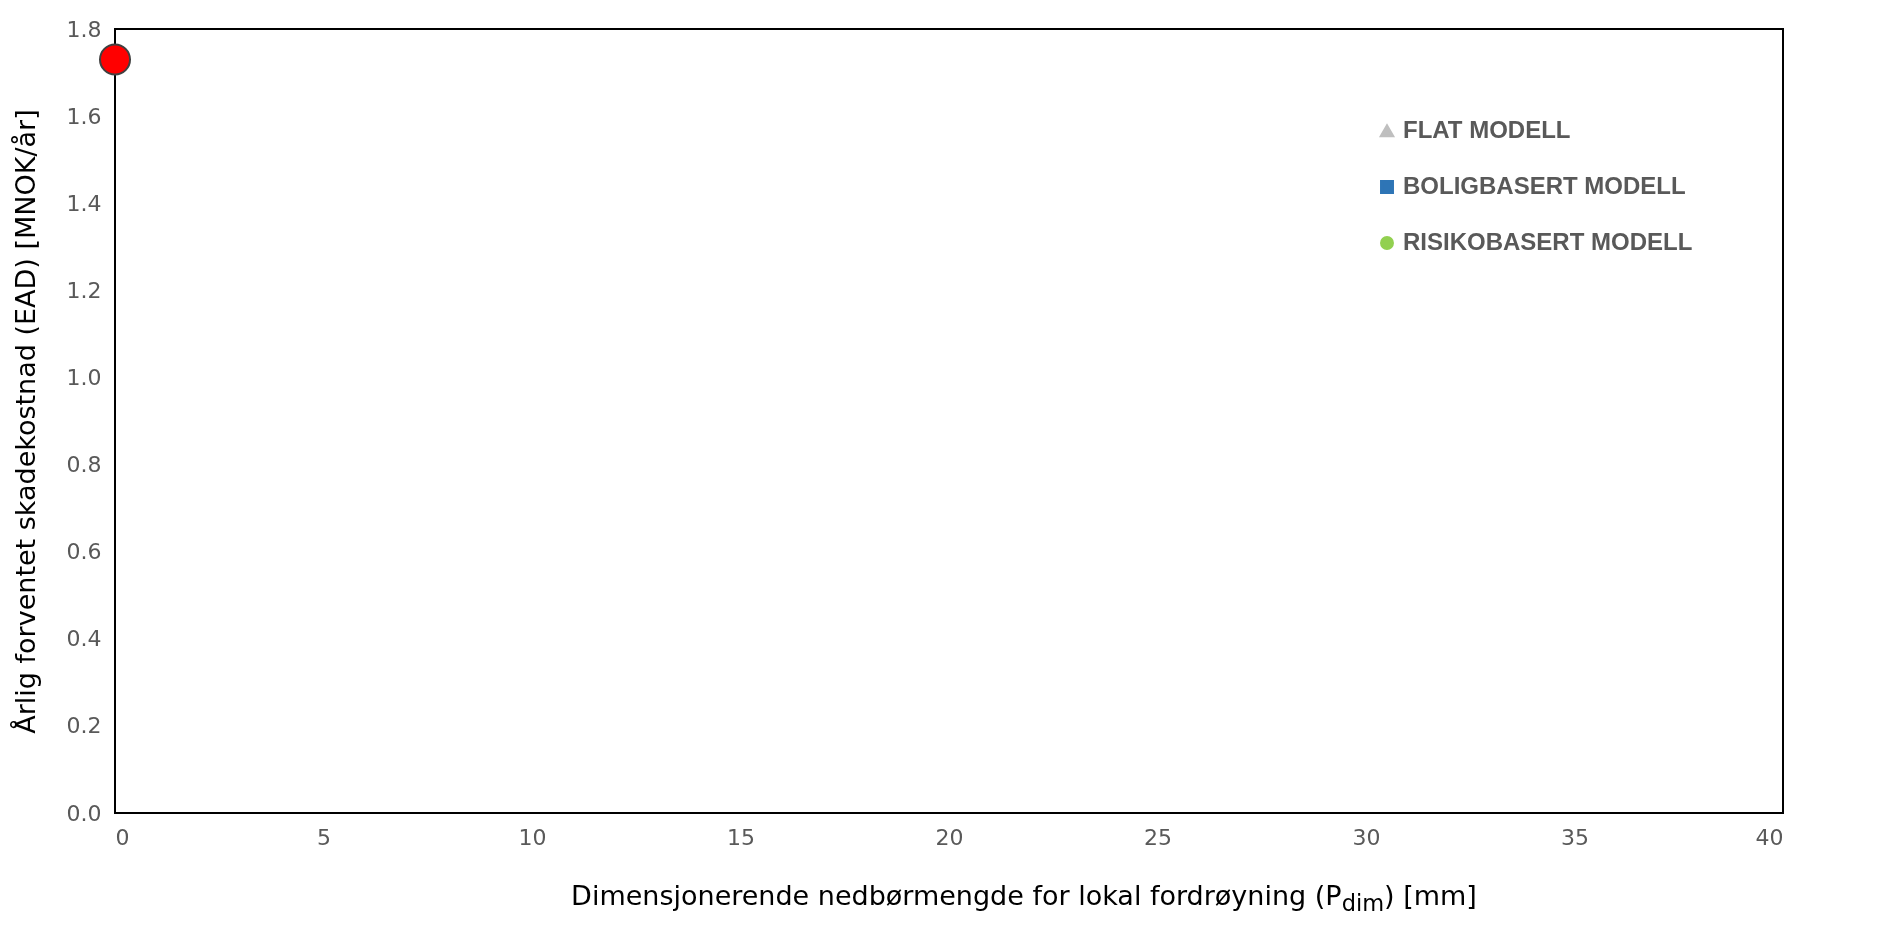  What do you see at coordinates (1769, 837) in the screenshot?
I see `x-tick-label: 40` at bounding box center [1769, 837].